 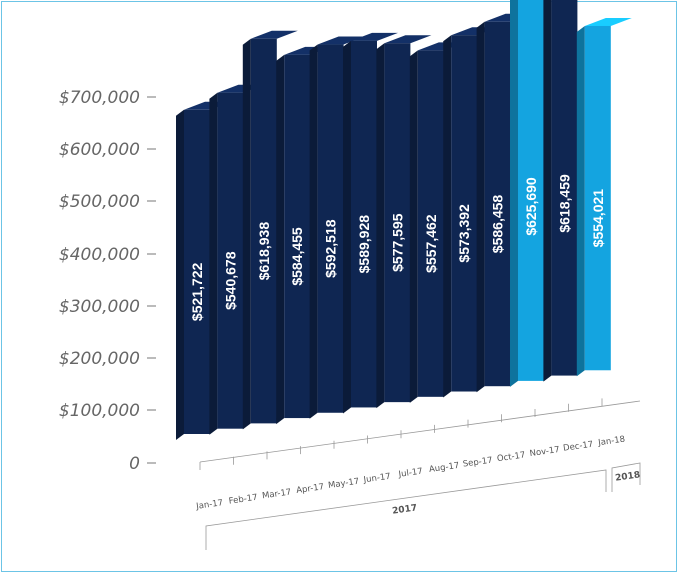 I want to click on y-tick-label: $200,000, so click(x=99, y=359).